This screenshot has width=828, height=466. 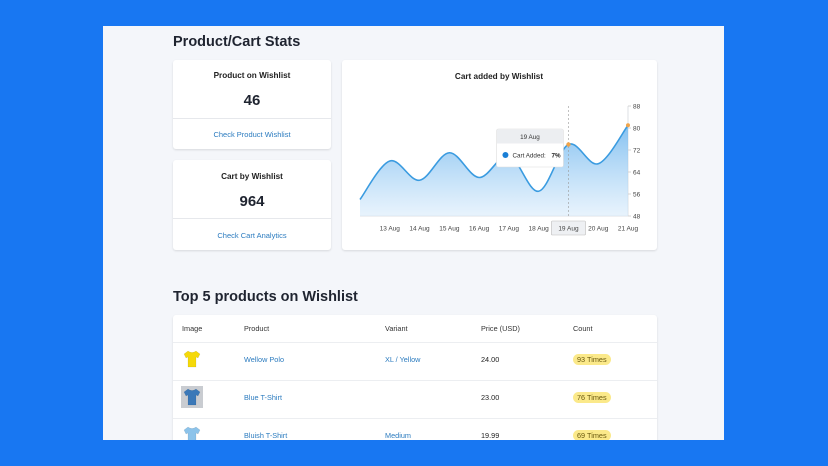 I want to click on x-tick-label: 17 Aug, so click(x=509, y=229).